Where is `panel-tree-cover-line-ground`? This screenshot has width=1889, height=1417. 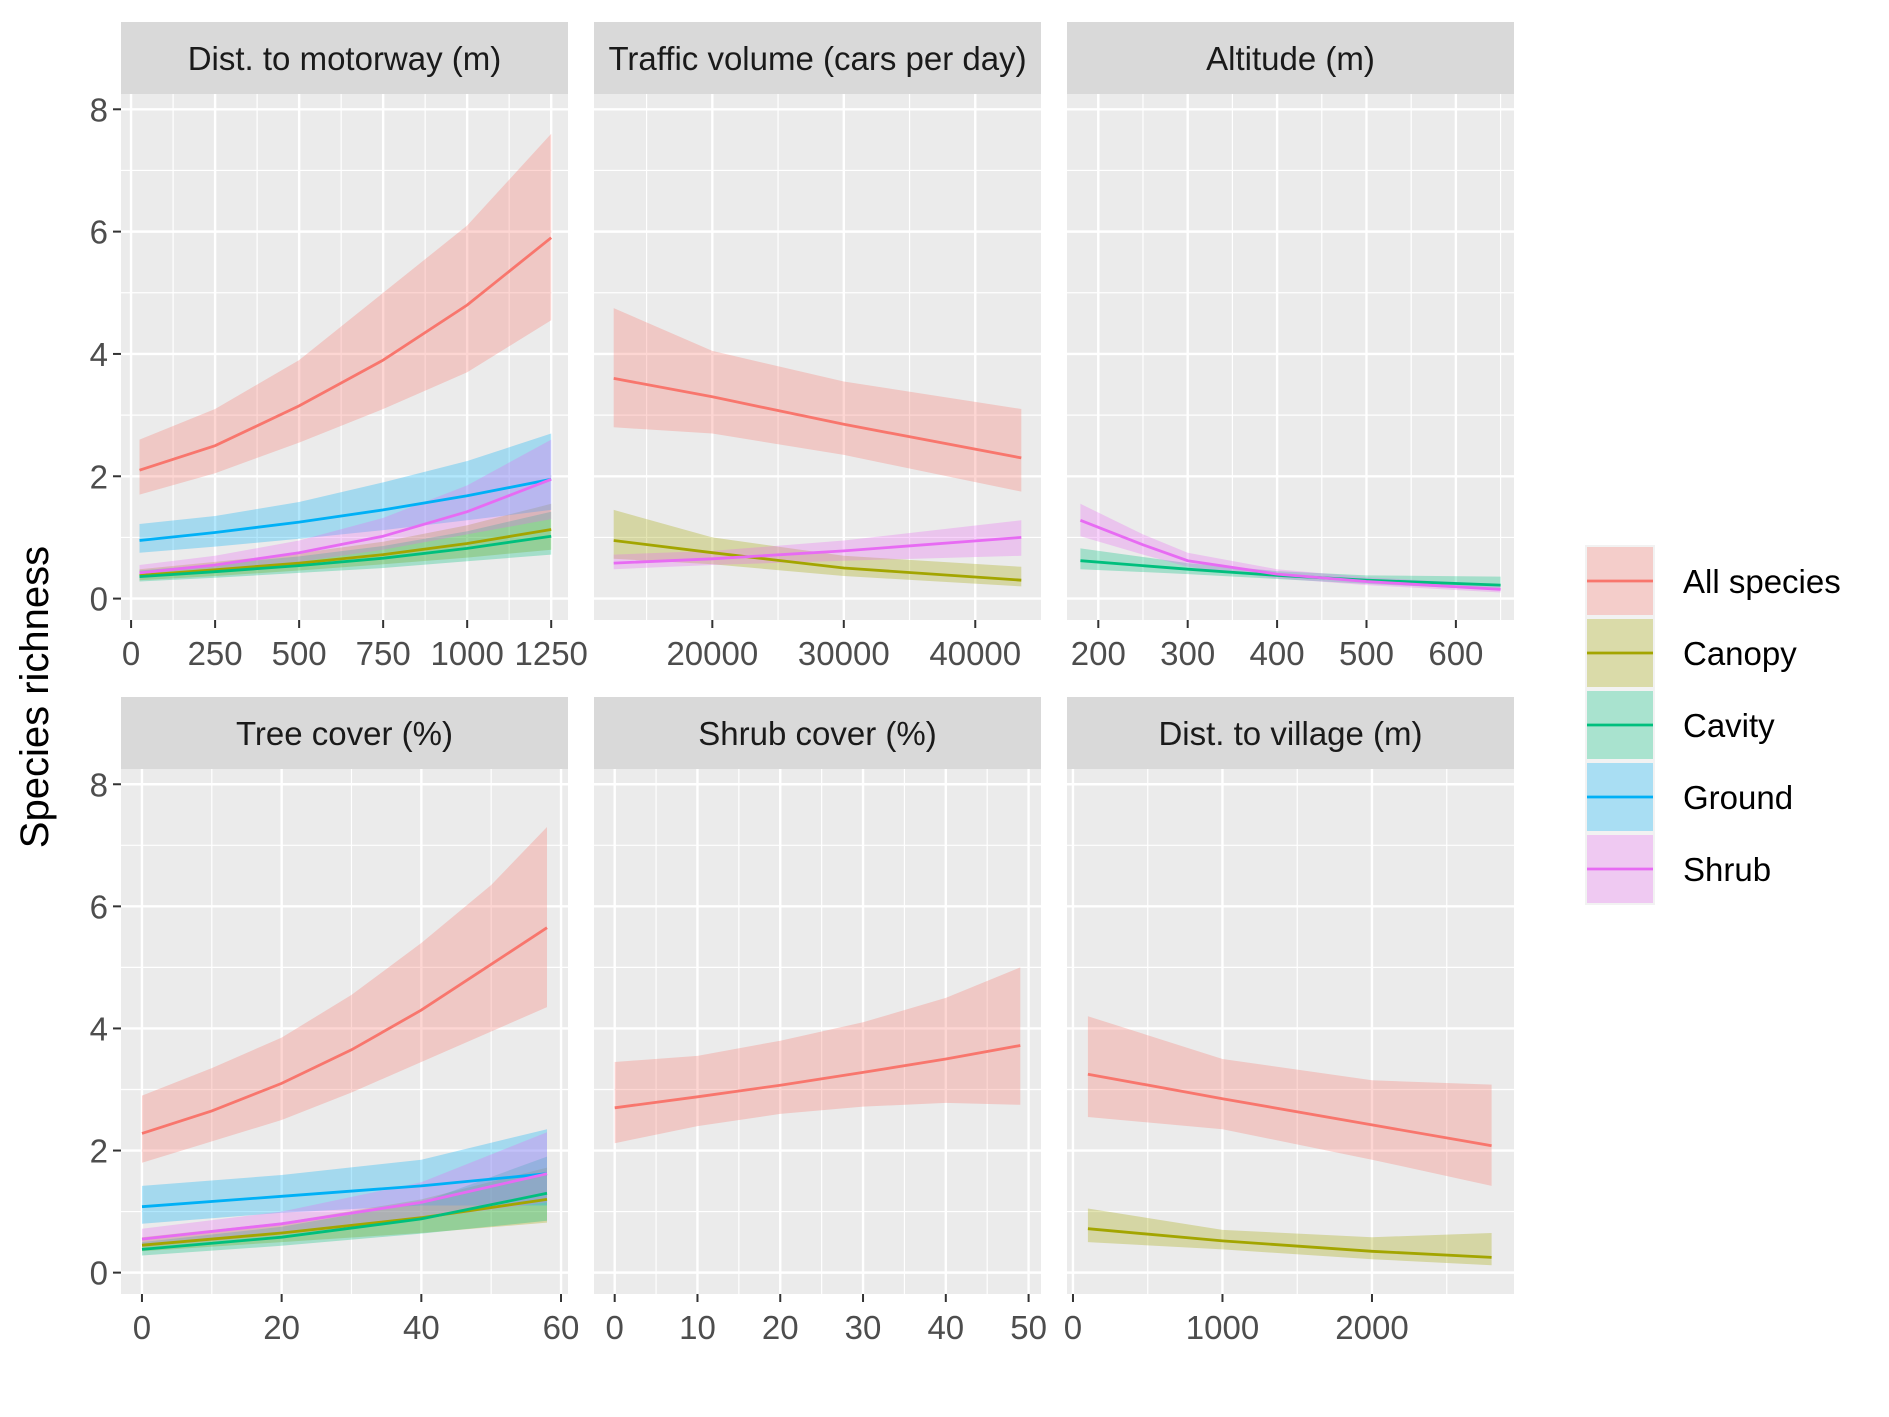
panel-tree-cover-line-ground is located at coordinates (344, 1190).